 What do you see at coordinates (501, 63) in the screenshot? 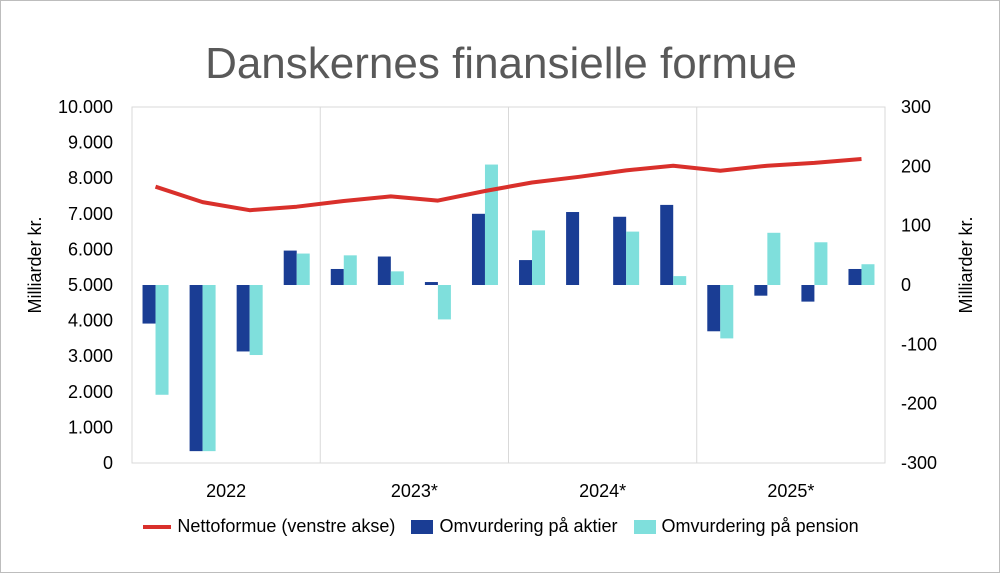
I see `chart-title: Danskernes finansielle formue` at bounding box center [501, 63].